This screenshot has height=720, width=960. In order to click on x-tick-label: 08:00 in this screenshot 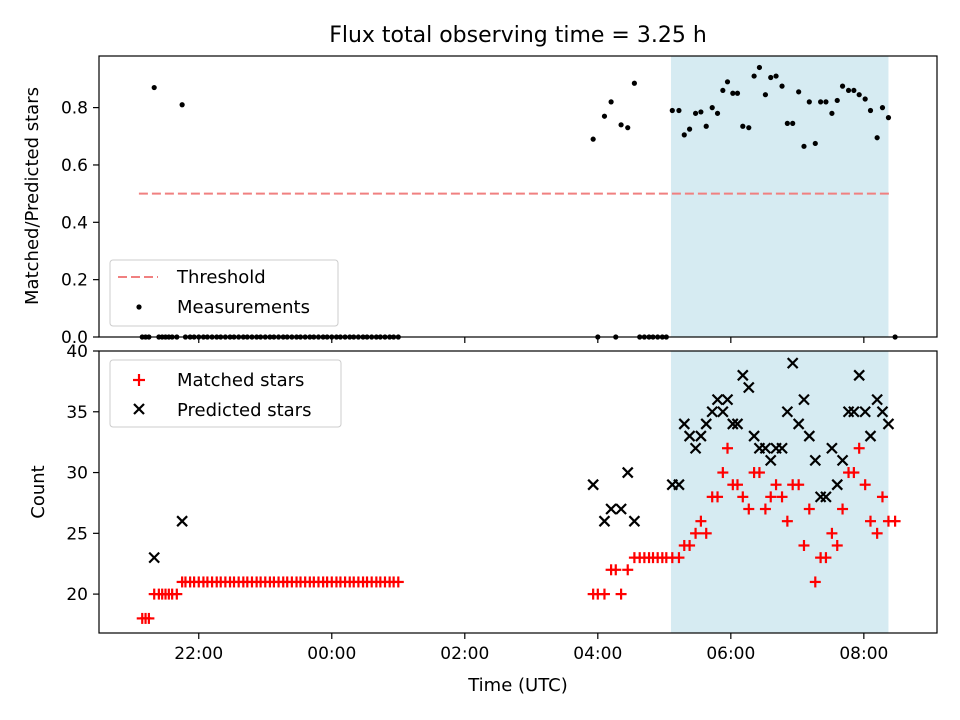, I will do `click(863, 654)`.